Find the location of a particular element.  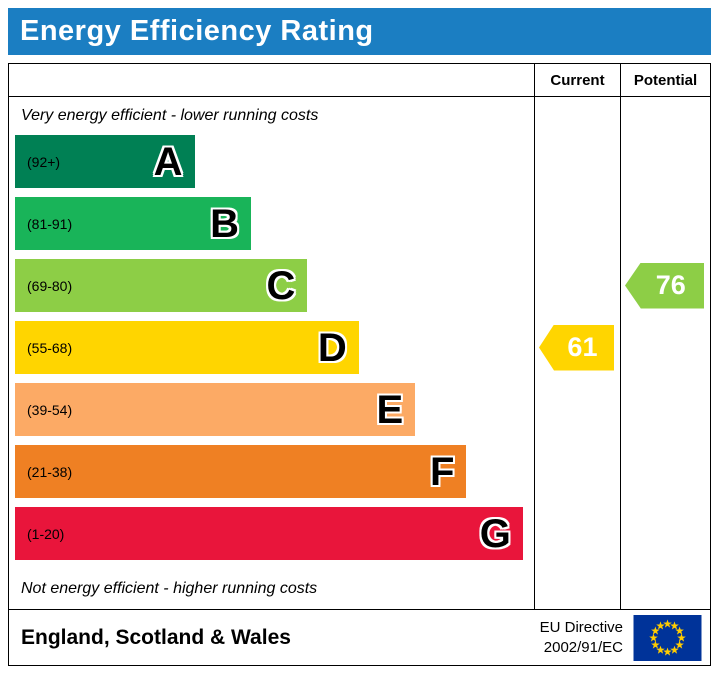

band-b-range: (81-91) is located at coordinates (50, 223).